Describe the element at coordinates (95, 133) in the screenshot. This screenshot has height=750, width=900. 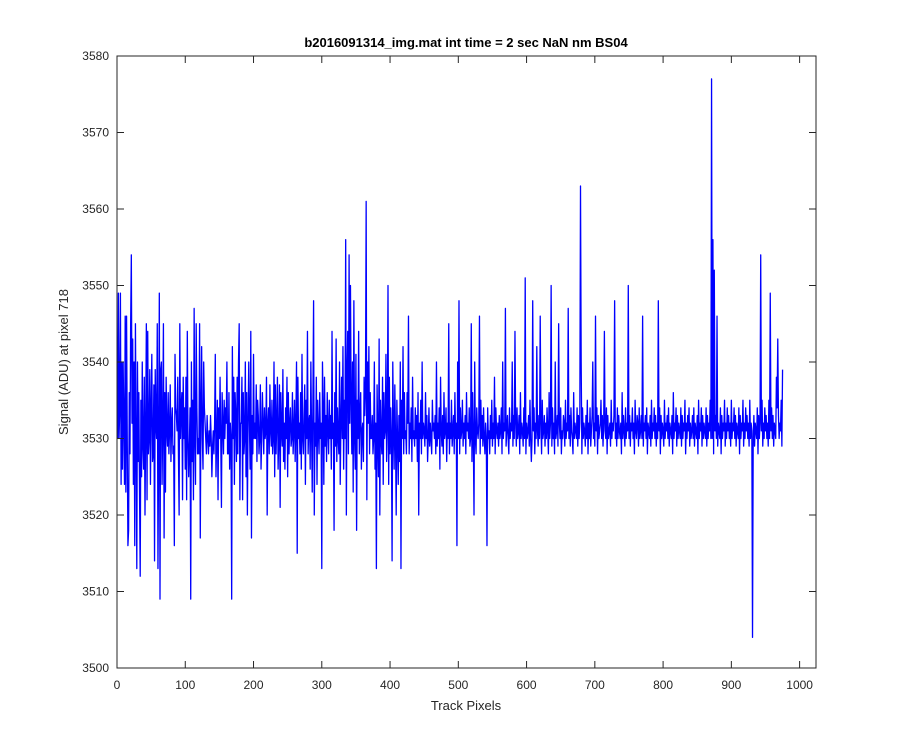
I see `y-tick-label: 3570` at that location.